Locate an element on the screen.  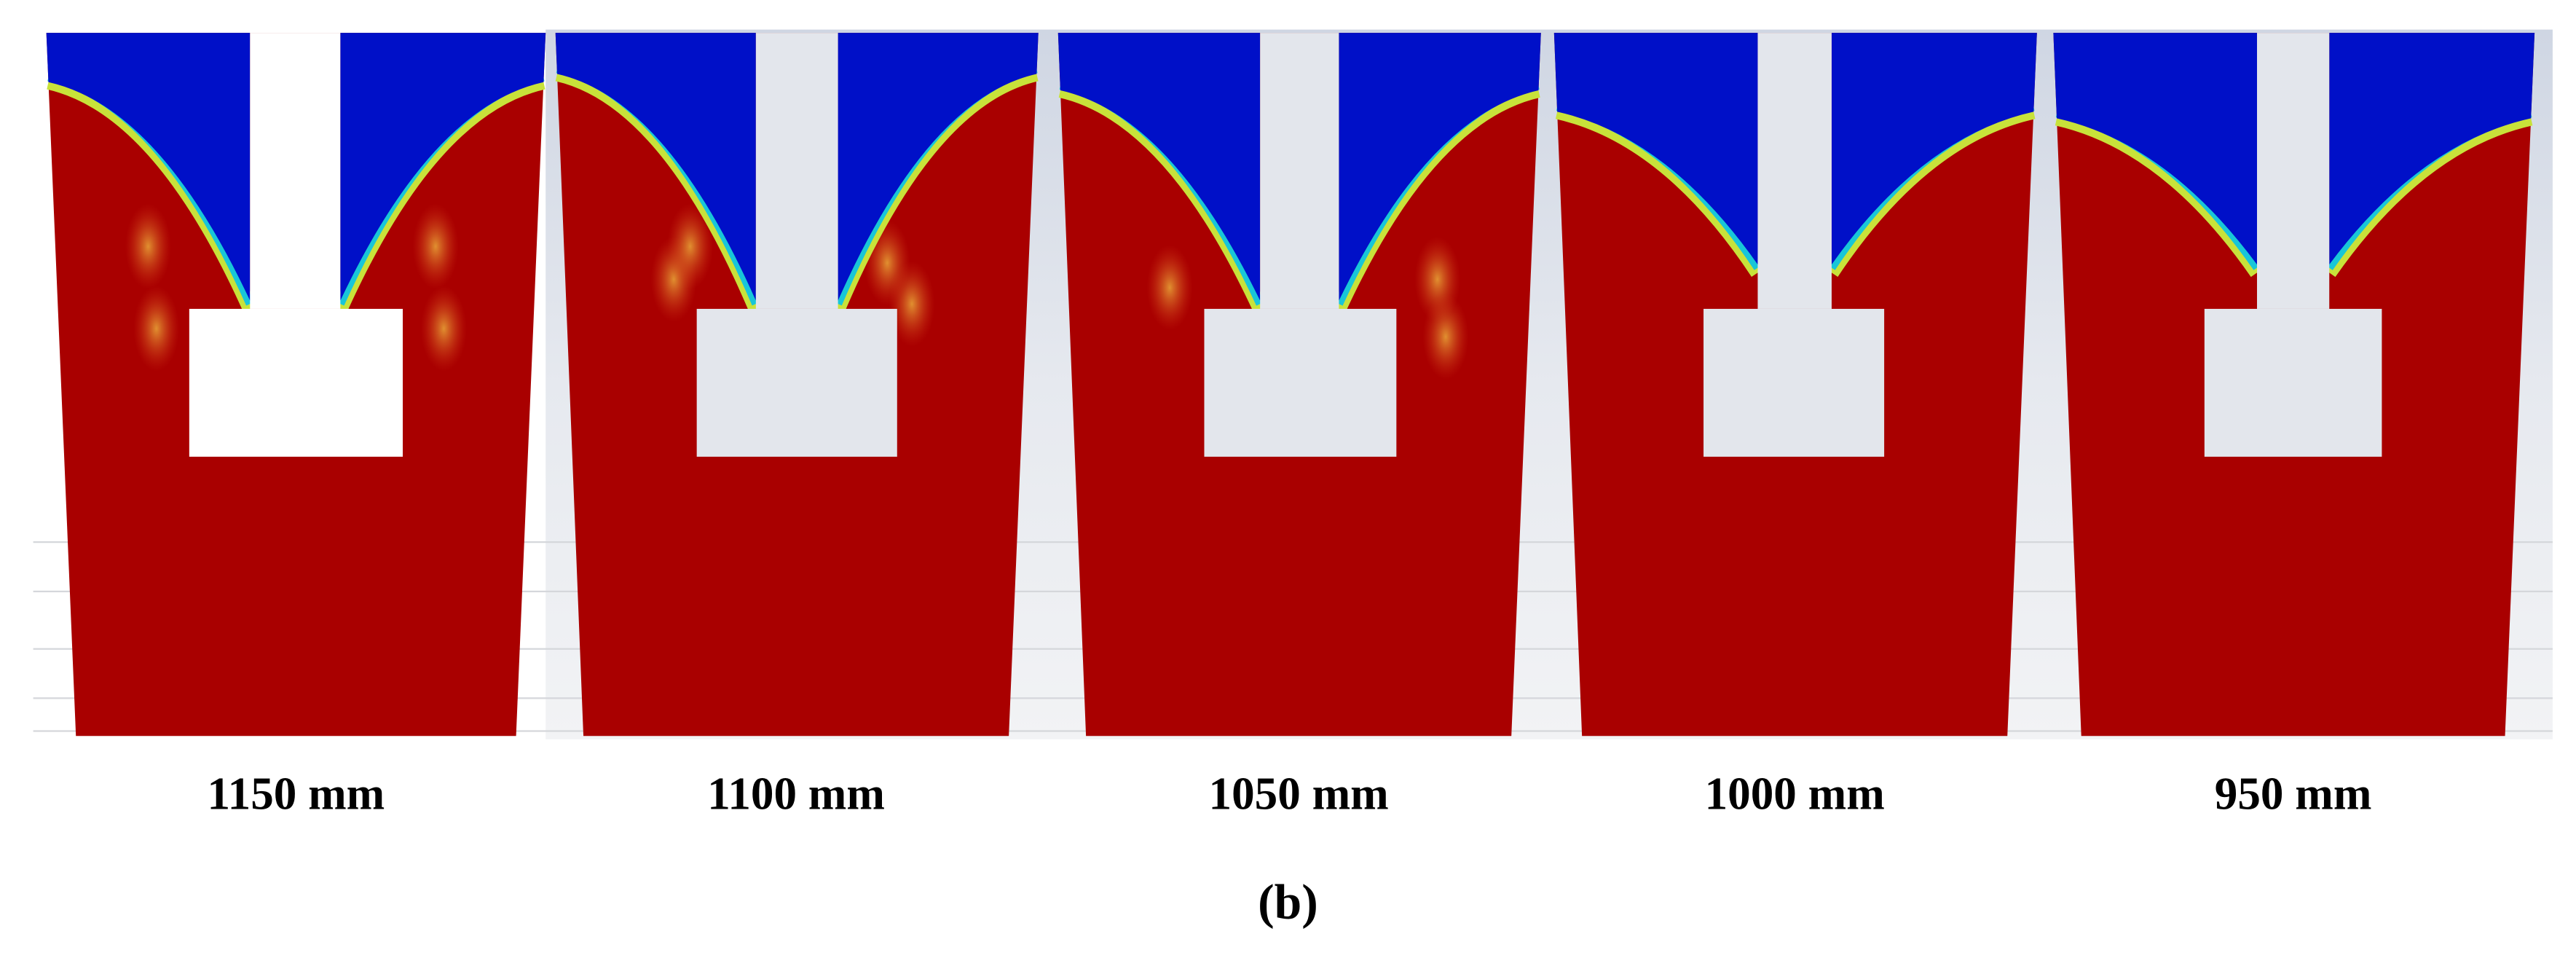
panel-label: 1150 mm is located at coordinates (296, 793).